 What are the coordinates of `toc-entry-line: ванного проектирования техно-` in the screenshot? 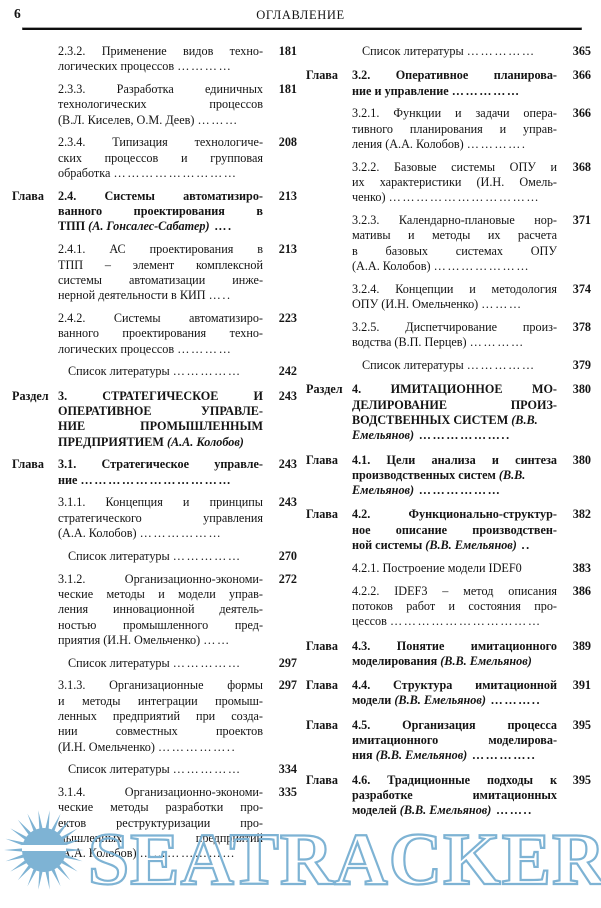 It's located at (160, 333).